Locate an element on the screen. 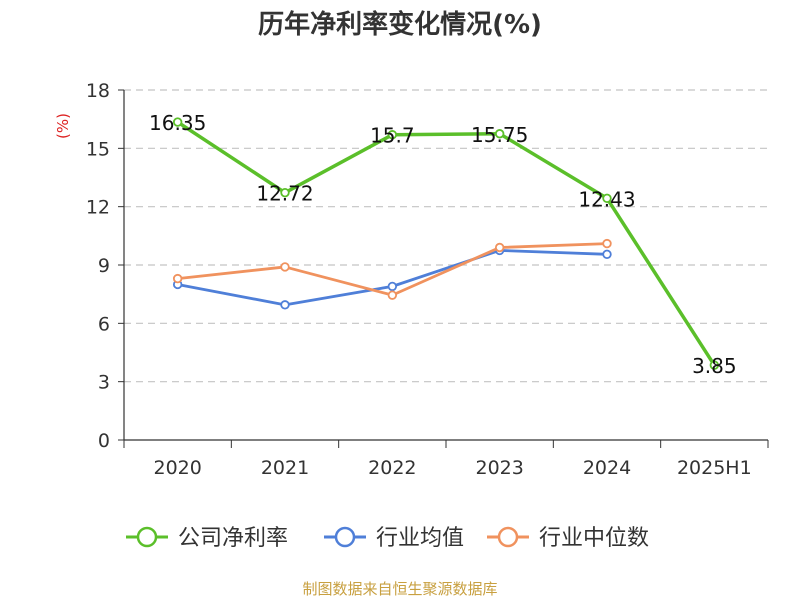  data-label-2021: 12.72 is located at coordinates (284, 194).